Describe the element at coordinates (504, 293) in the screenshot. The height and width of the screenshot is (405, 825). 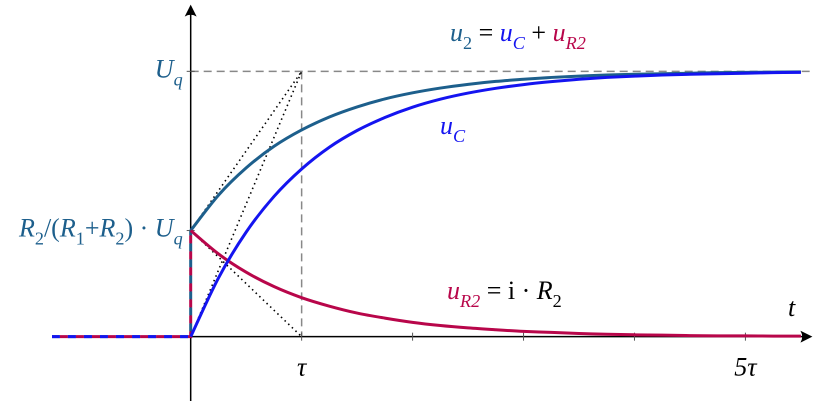
I see `series-label: uR2 = i · R2` at that location.